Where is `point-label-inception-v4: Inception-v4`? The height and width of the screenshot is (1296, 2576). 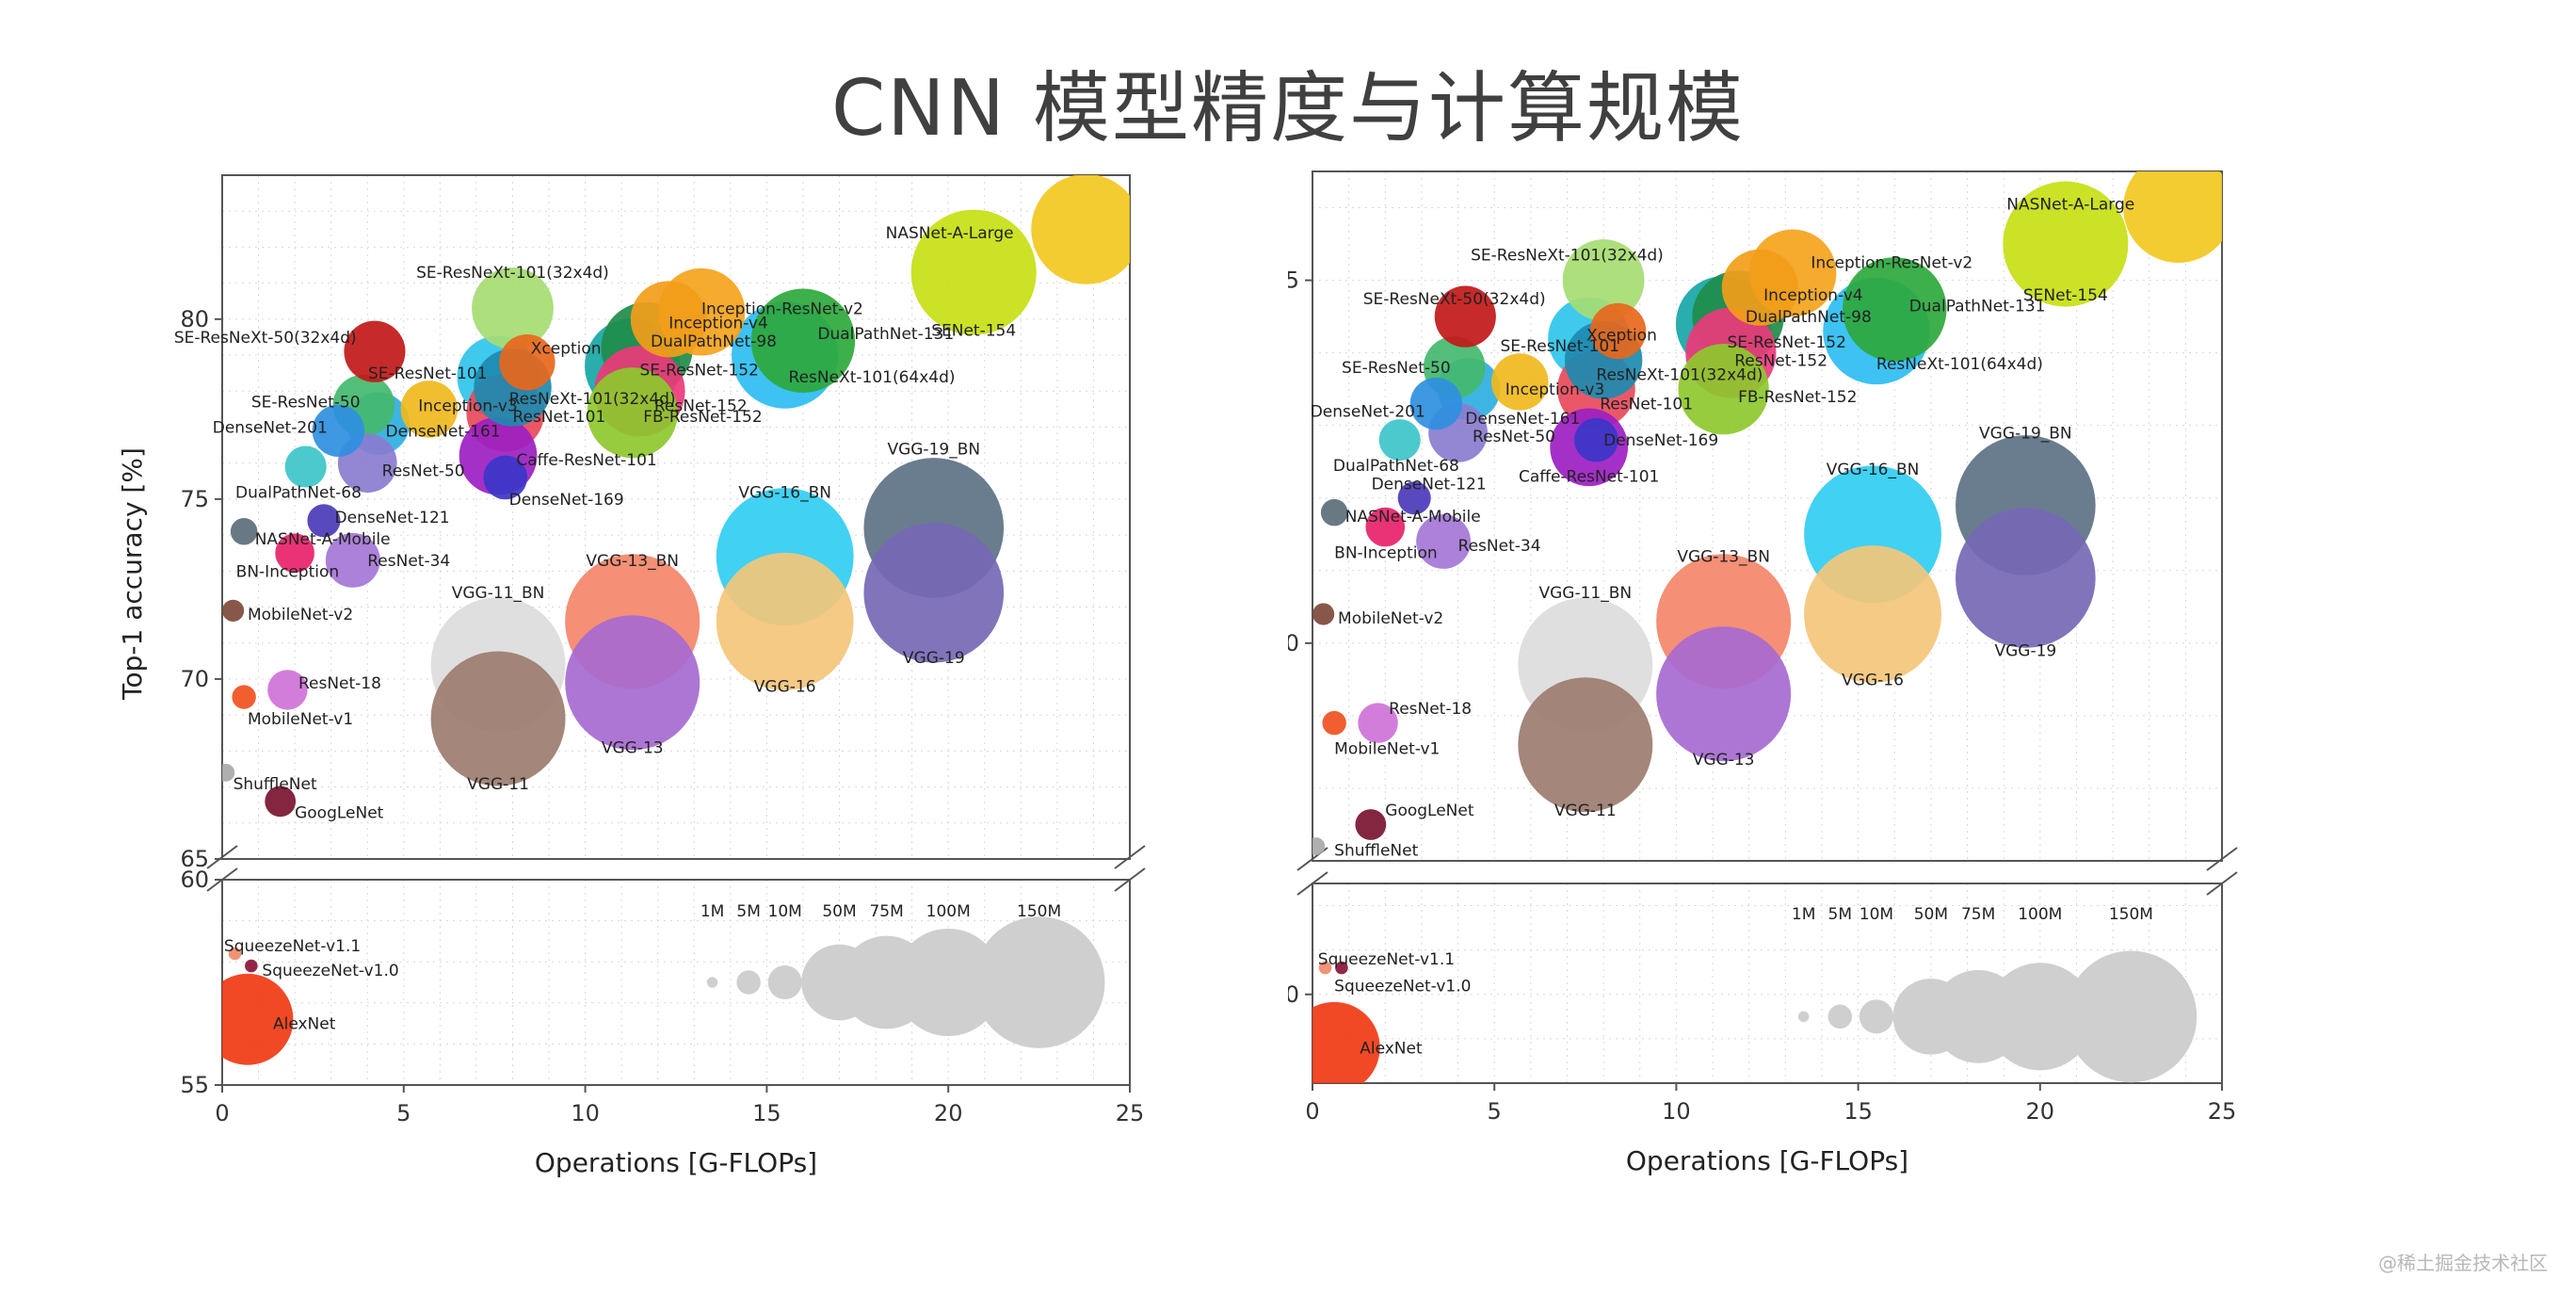 point-label-inception-v4: Inception-v4 is located at coordinates (1813, 295).